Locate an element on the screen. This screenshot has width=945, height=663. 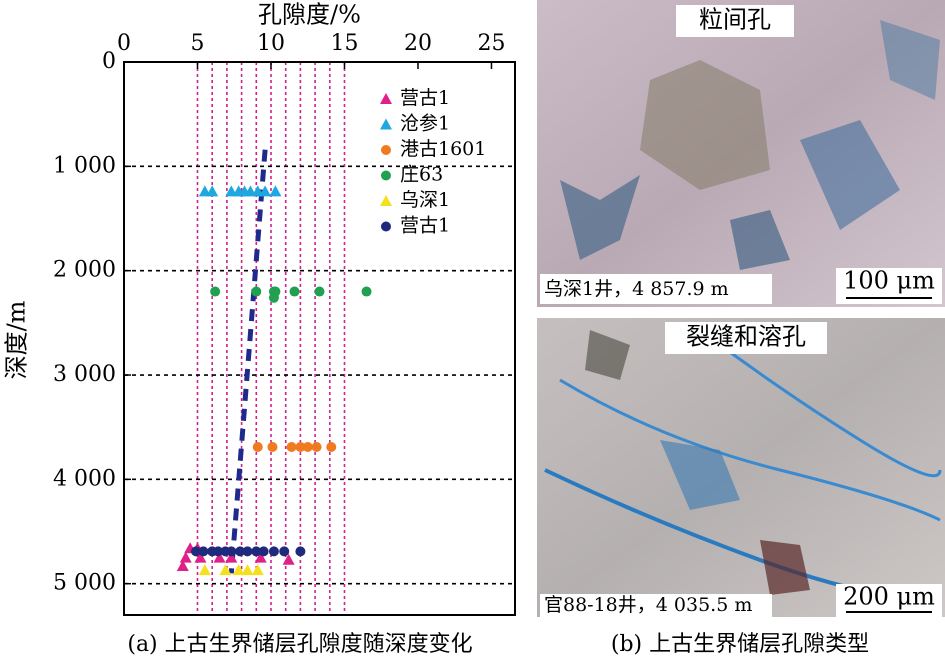
y-tick-label: 5 000 is located at coordinates (84, 583).